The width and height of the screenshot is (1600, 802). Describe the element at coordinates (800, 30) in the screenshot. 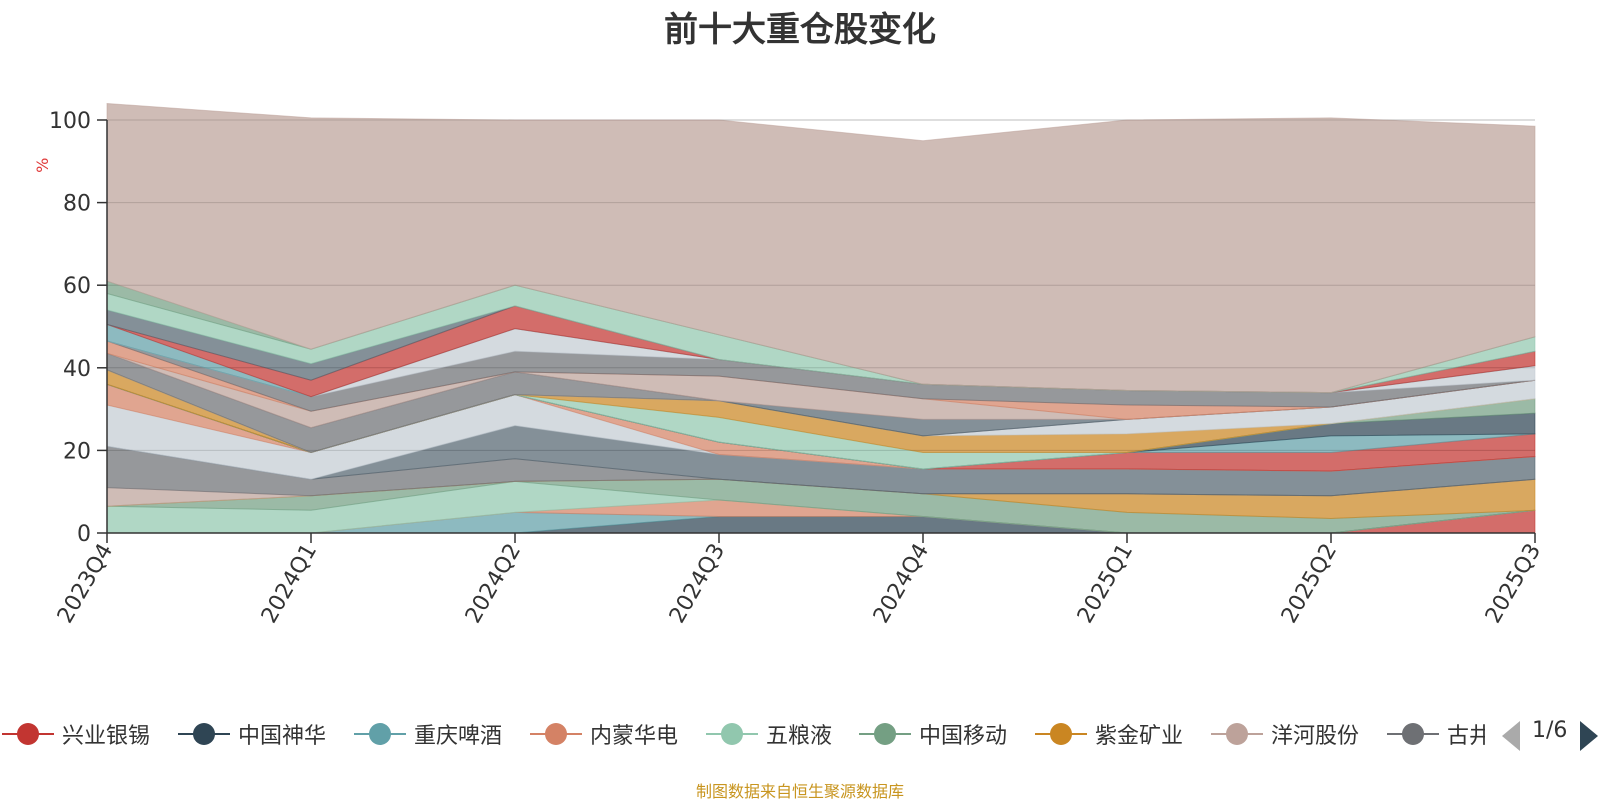

I see `chart-title: 前十大重仓股变化` at that location.